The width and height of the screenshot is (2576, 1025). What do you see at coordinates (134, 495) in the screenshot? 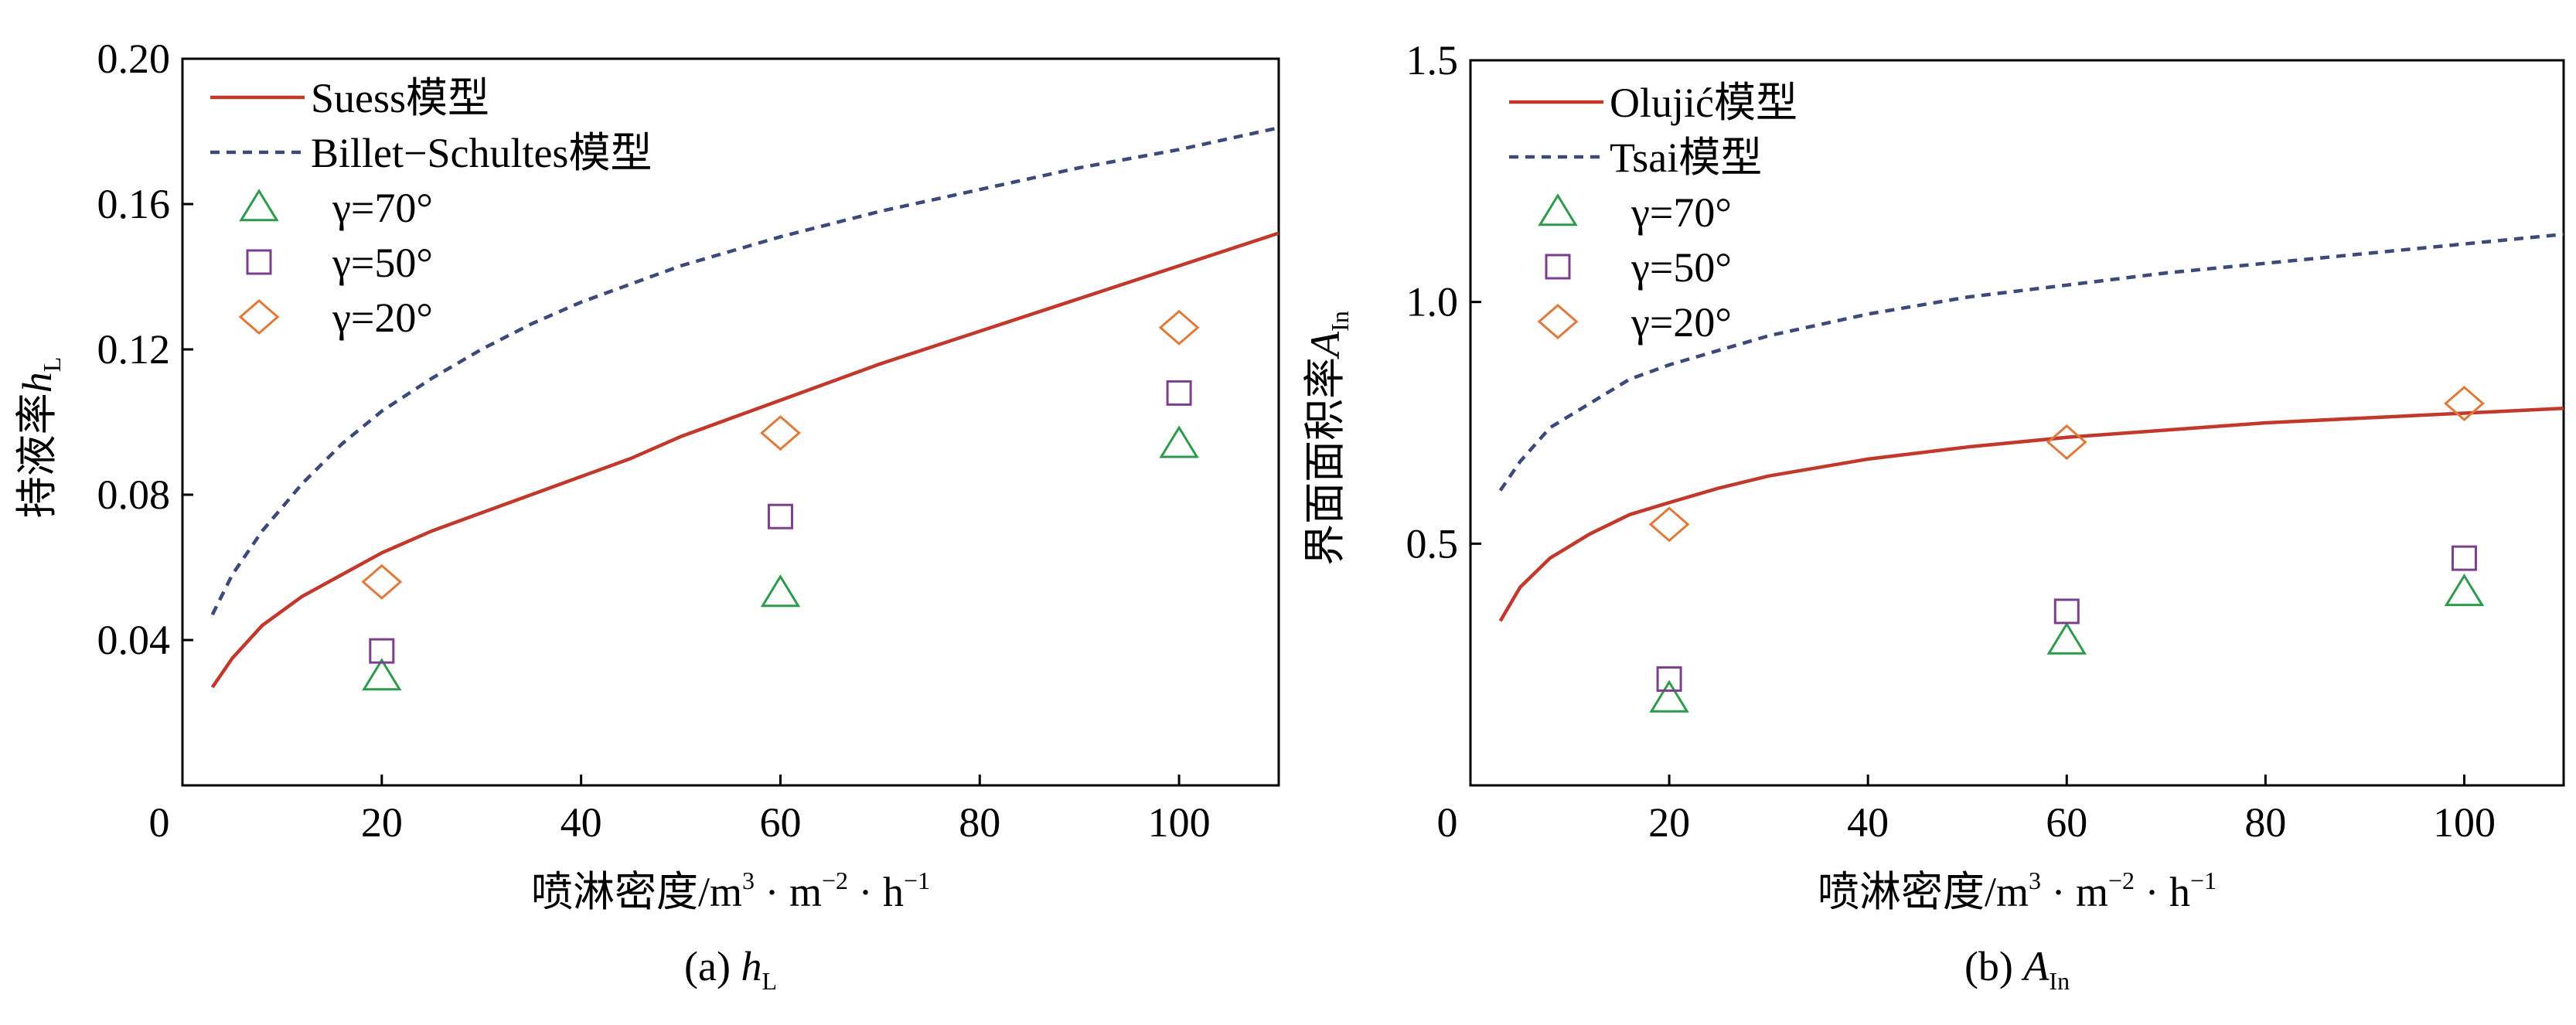
I see `y-tick-label: 0.08` at bounding box center [134, 495].